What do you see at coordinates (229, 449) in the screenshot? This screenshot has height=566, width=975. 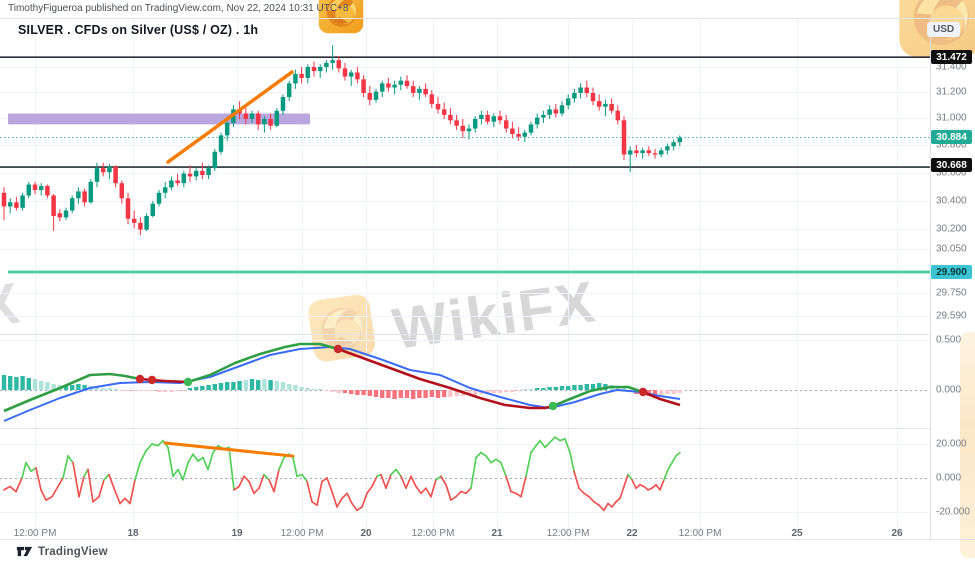 I see `trendline-oscillator` at bounding box center [229, 449].